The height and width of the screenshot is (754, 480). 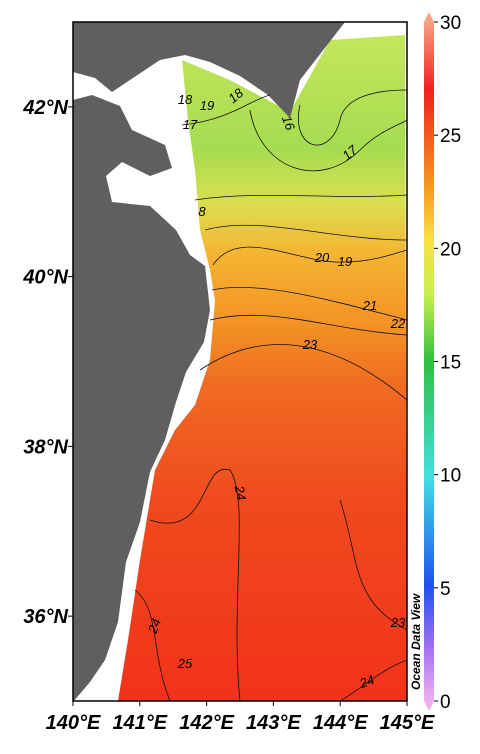 I want to click on contour-label: 8, so click(x=202, y=211).